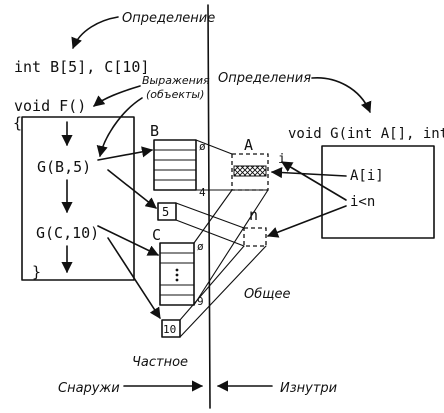 The width and height of the screenshot is (444, 413). What do you see at coordinates (67, 233) in the screenshot?
I see `call-g-c10: G(C,10)` at bounding box center [67, 233].